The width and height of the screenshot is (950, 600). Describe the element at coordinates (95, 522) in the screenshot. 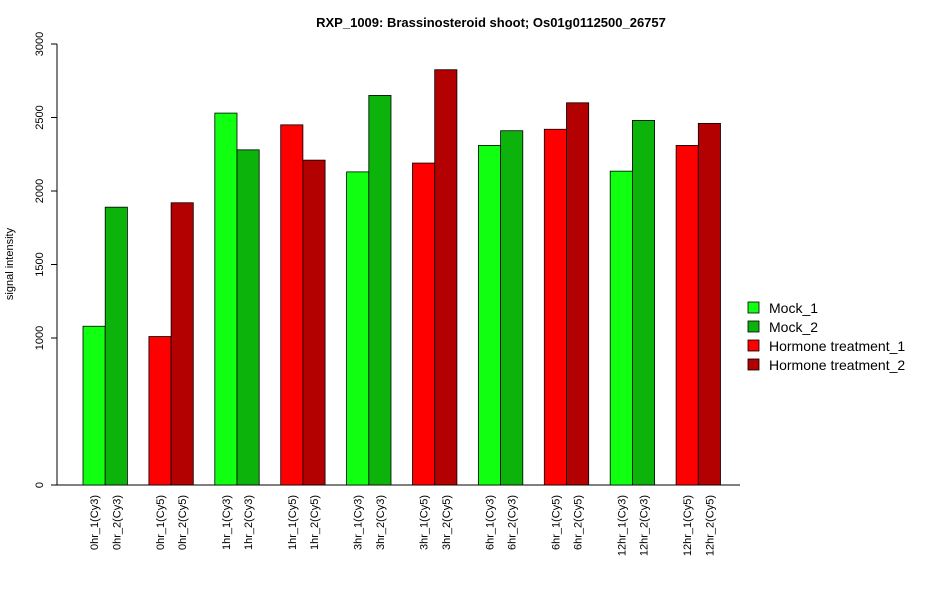

I see `x-tick-label: 0hr_1(Cy3)` at that location.